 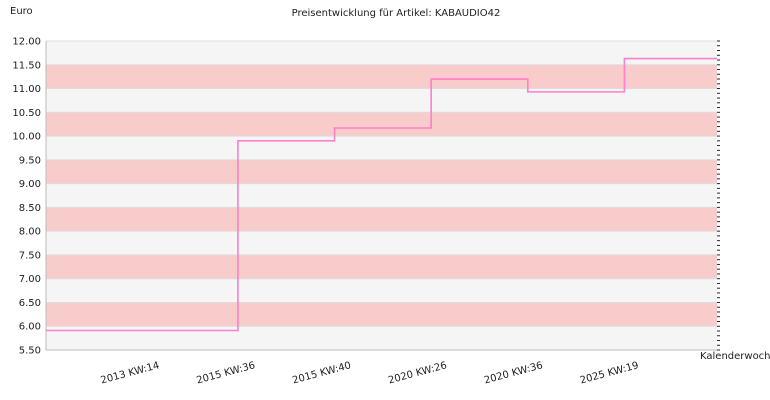 I want to click on x-tick-label-group: 2020 KW:26, so click(x=417, y=373).